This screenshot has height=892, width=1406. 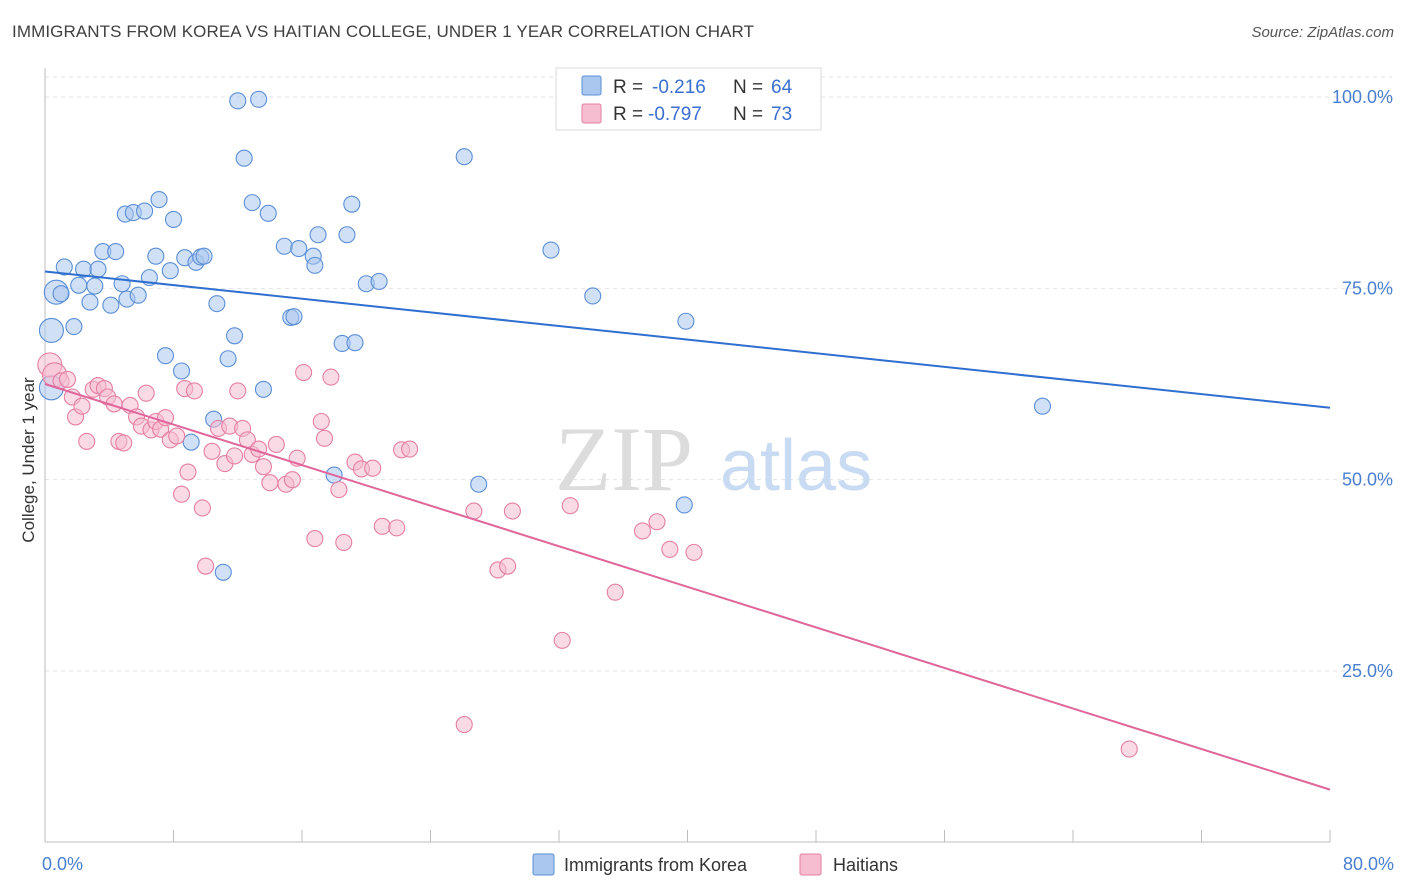 What do you see at coordinates (1367, 288) in the screenshot?
I see `y-tick-label-75: 75.0%` at bounding box center [1367, 288].